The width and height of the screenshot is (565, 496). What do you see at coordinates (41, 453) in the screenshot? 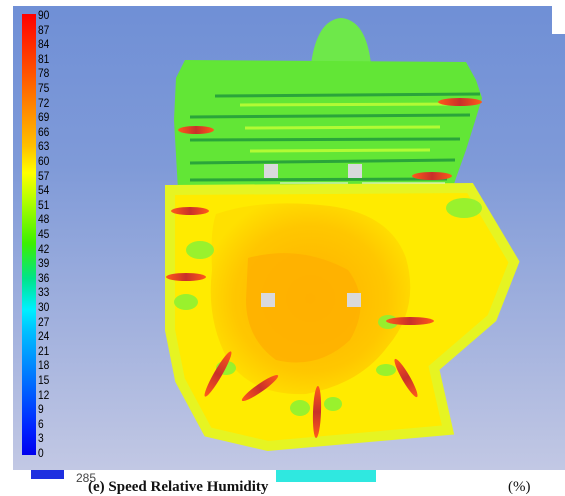
I see `legend-tick-label: 0` at bounding box center [41, 453].